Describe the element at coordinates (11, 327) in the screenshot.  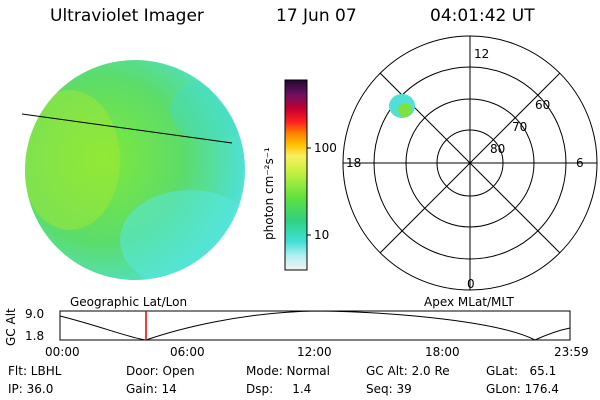
I see `orbit-ylabel: GC Alt` at that location.